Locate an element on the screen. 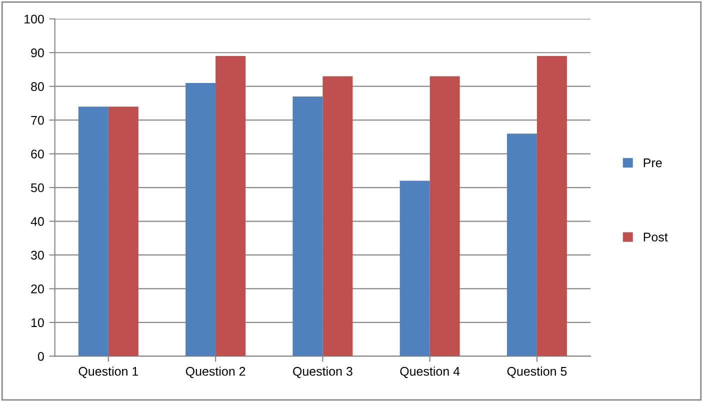 The image size is (703, 402). y-tick-label: 30 is located at coordinates (37, 255).